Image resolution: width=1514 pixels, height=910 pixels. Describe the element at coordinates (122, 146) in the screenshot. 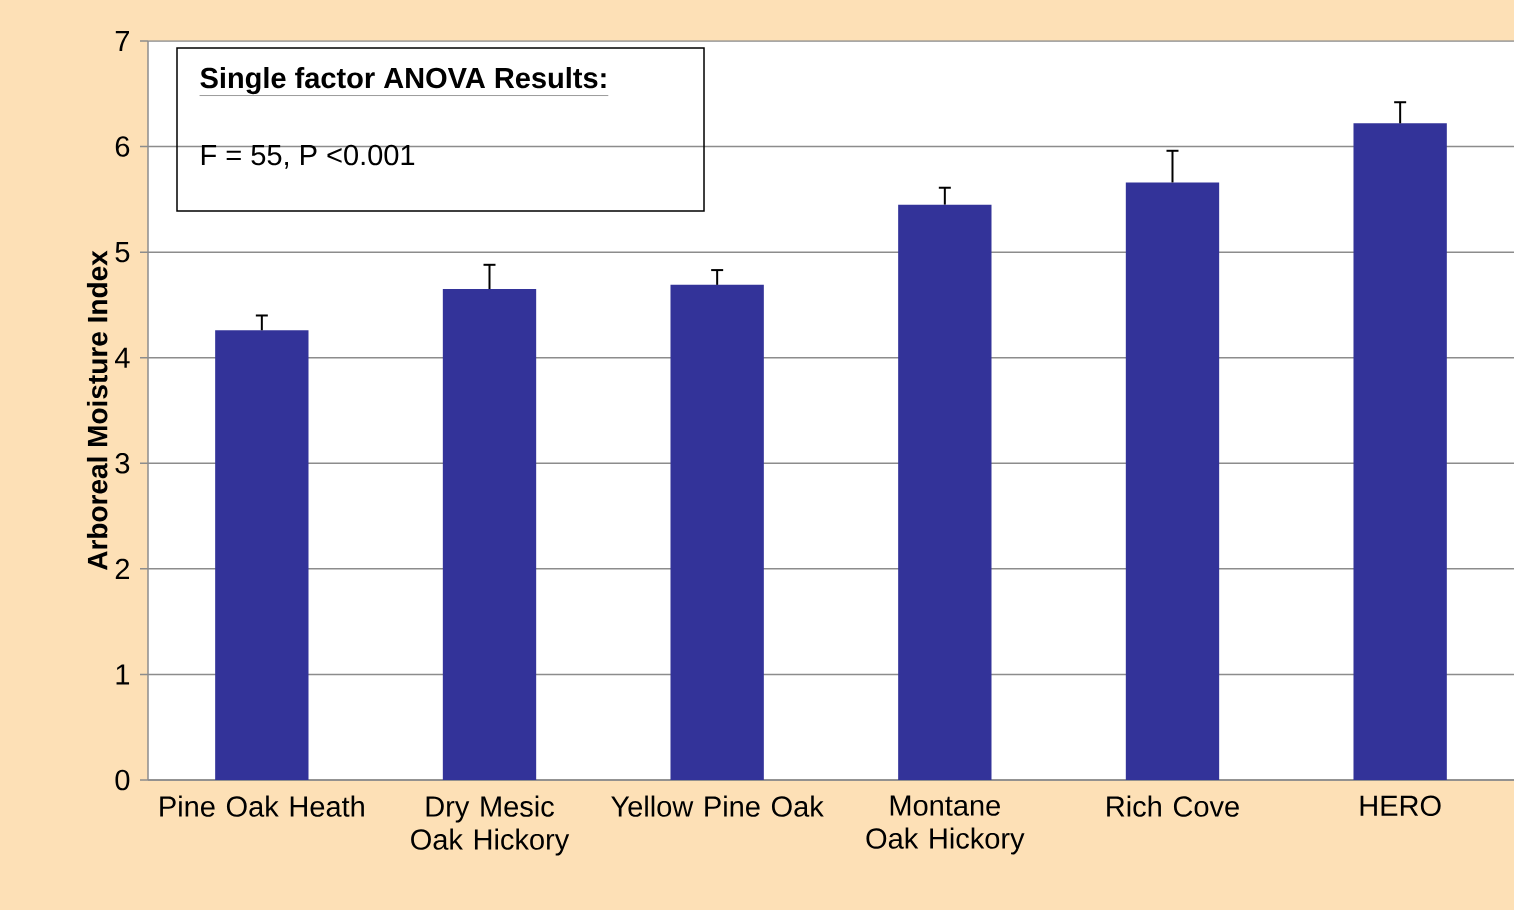

I see `y-tick-label: 6` at that location.